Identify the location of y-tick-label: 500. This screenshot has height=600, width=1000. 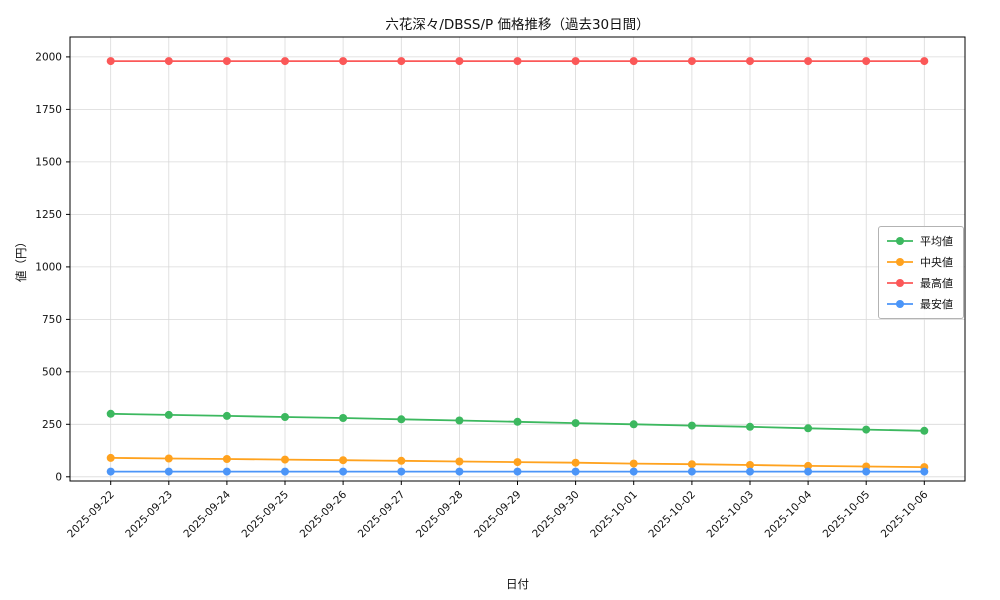
(52, 372).